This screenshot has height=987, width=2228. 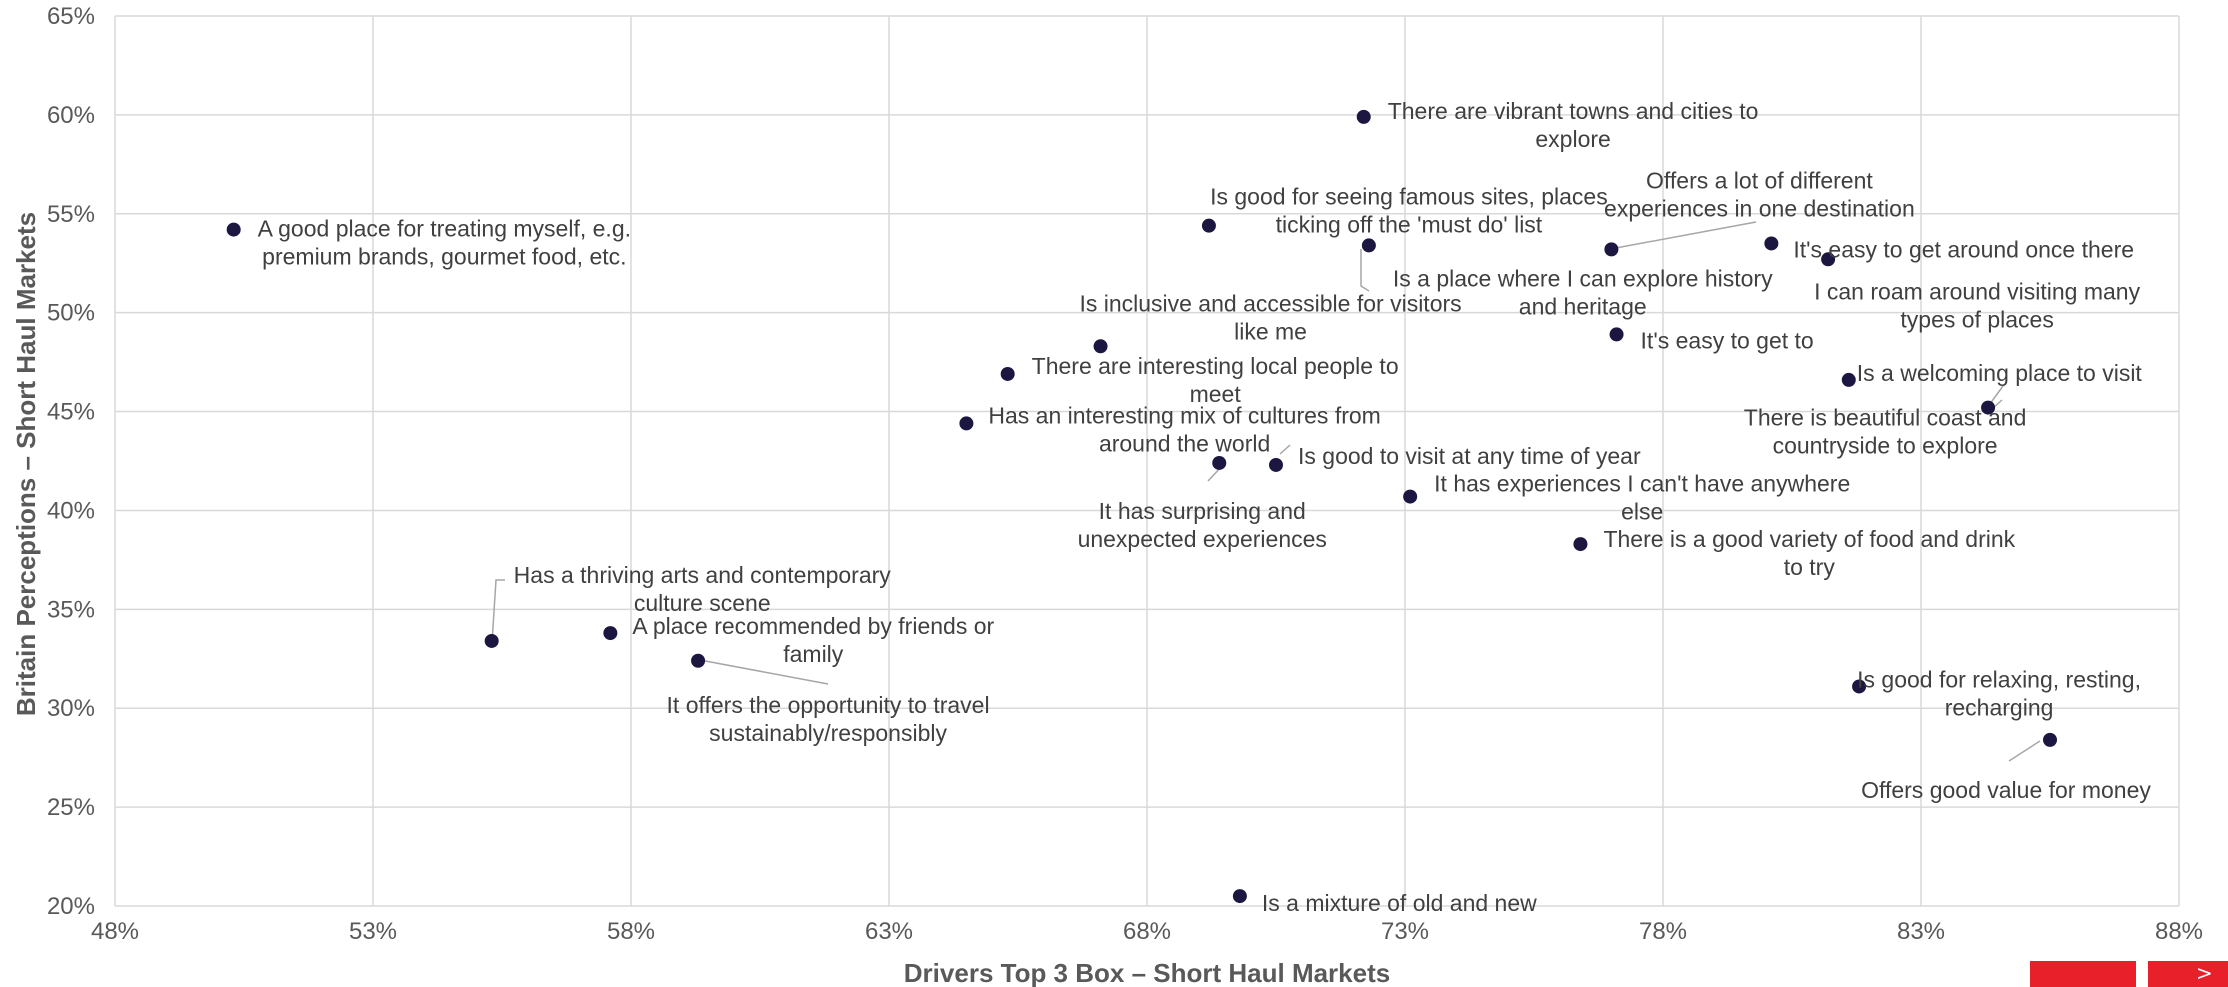 What do you see at coordinates (2000, 373) in the screenshot?
I see `point-label: Is a welcoming place to visit` at bounding box center [2000, 373].